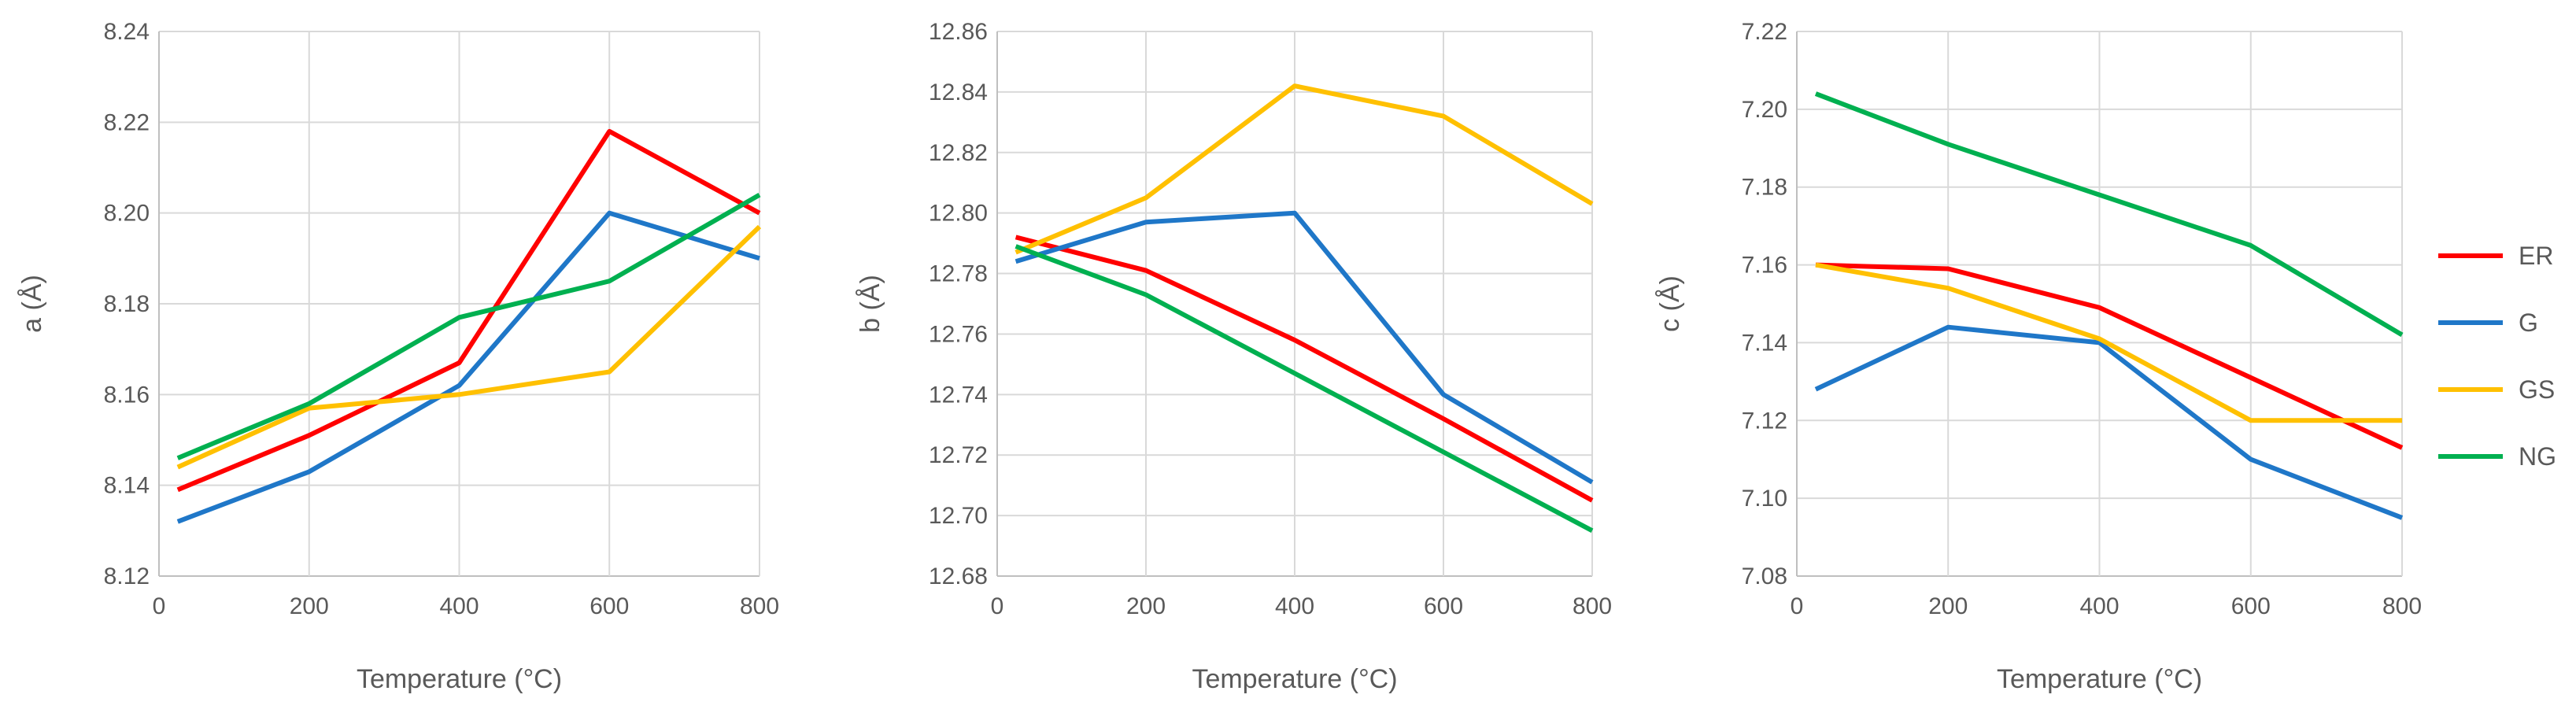 This screenshot has height=713, width=2576. I want to click on a-y-axis-title: a (Å), so click(32, 304).